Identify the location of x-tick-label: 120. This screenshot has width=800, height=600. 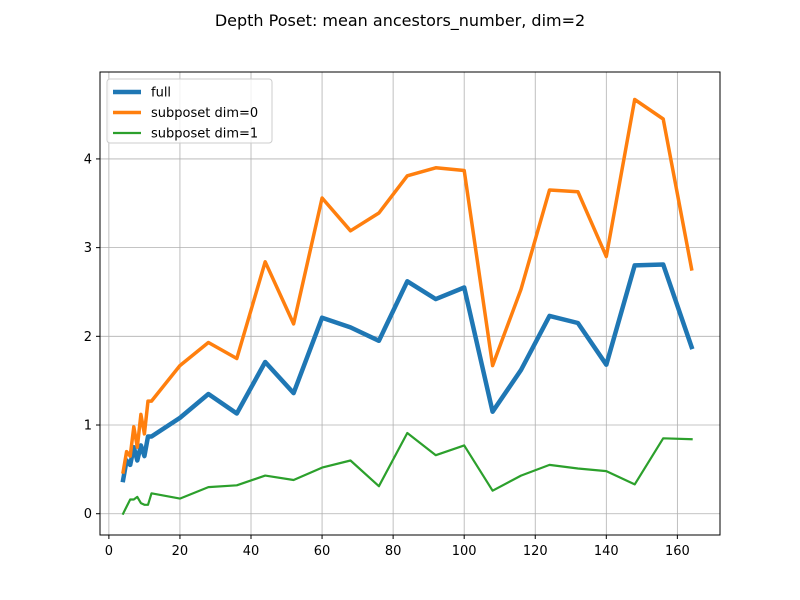
(535, 551).